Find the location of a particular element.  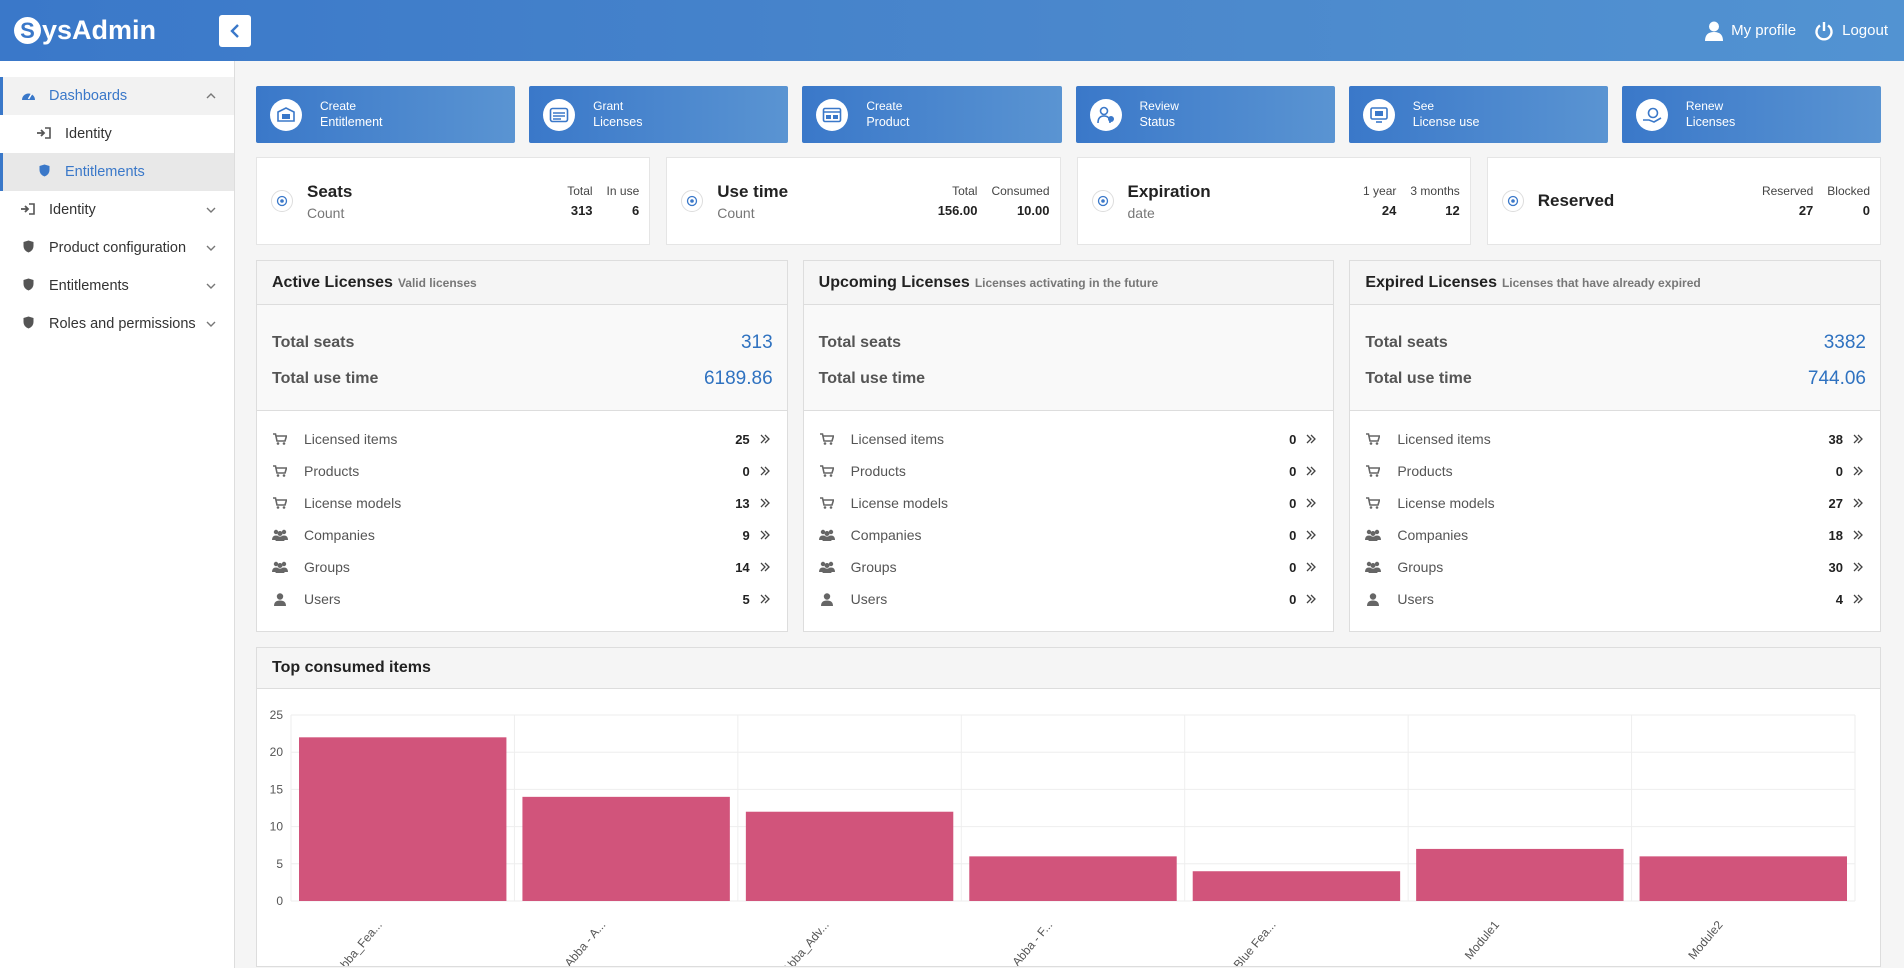

sidebar-item-dashboards: Dashboards is located at coordinates (117, 96).